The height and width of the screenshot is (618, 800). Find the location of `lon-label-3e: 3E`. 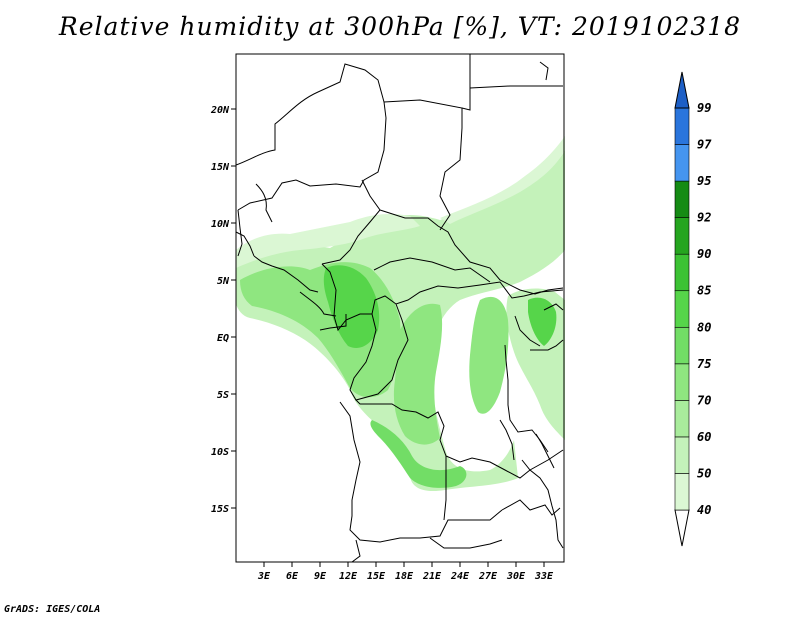

lon-label-3e: 3E is located at coordinates (264, 576).